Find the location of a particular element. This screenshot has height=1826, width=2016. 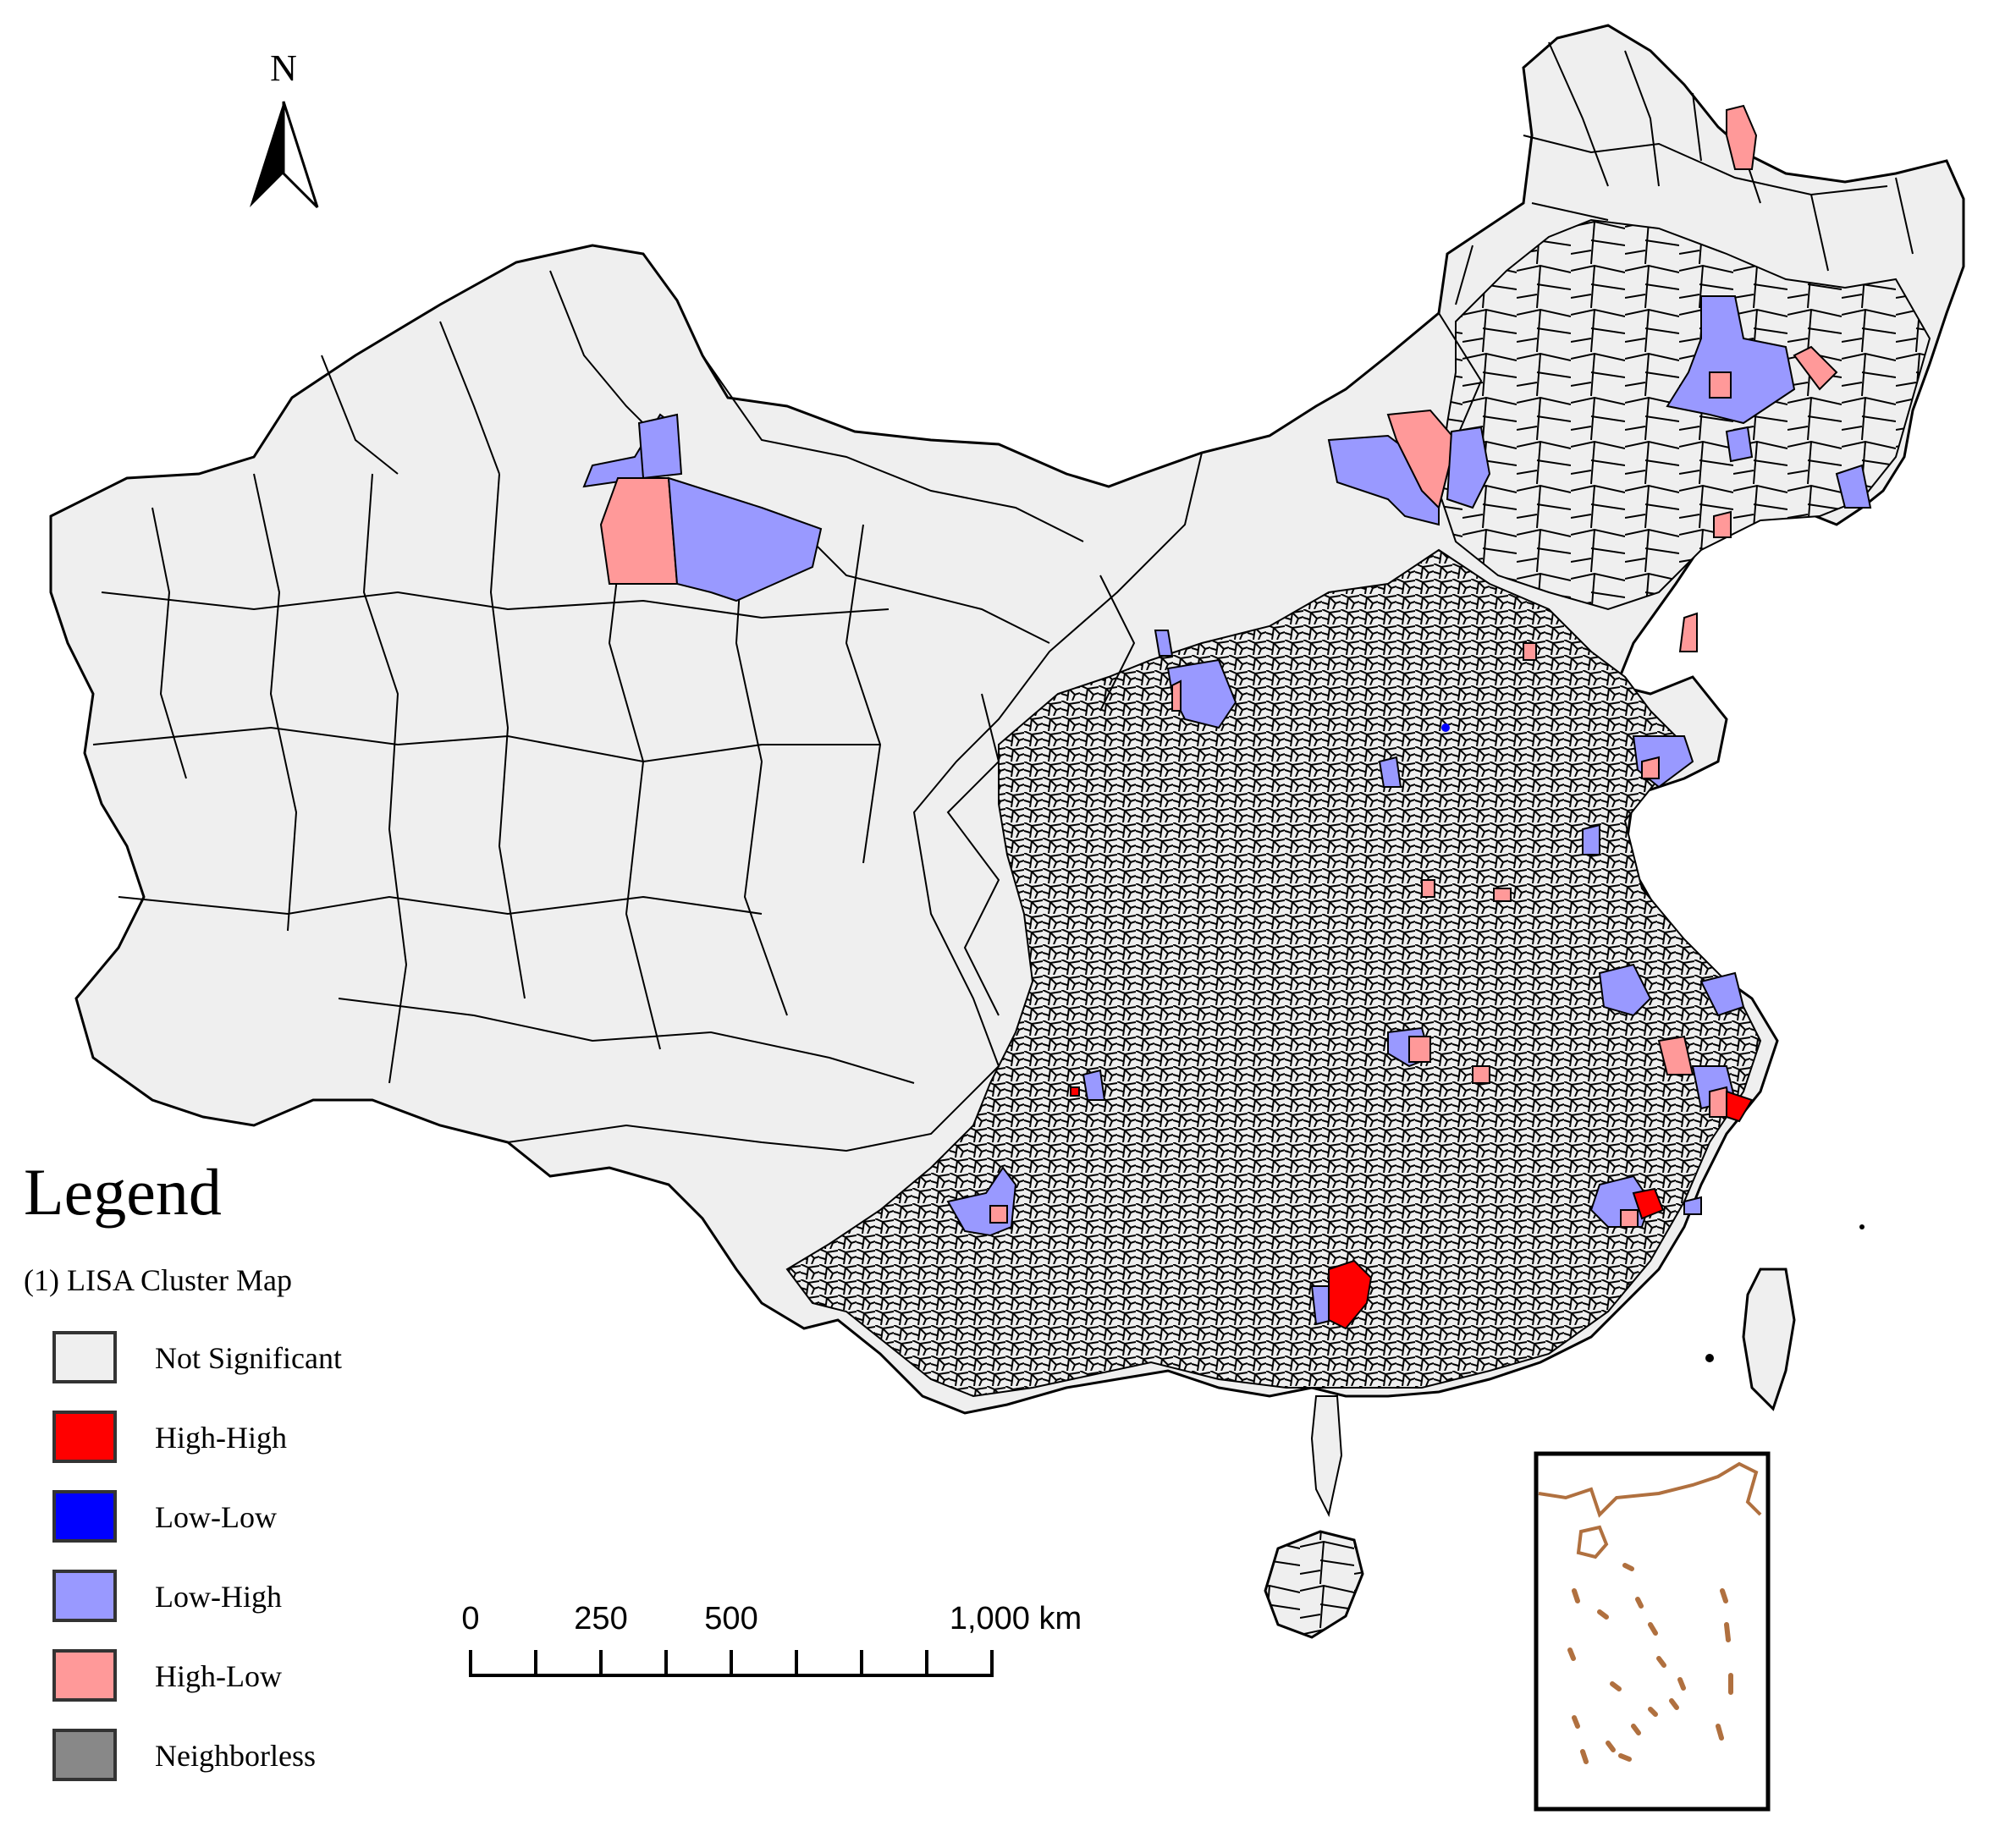

legend-subtitle: (1) LISA Cluster Map is located at coordinates (158, 1280).